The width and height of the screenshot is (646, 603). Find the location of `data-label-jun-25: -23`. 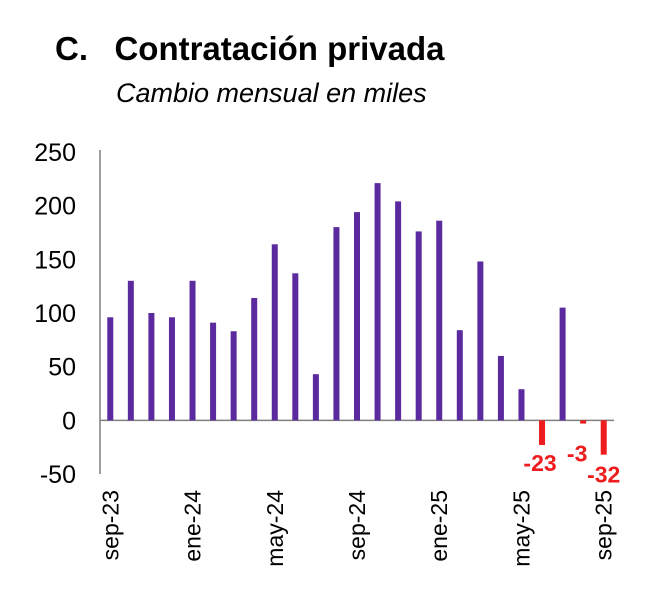

data-label-jun-25: -23 is located at coordinates (539, 463).